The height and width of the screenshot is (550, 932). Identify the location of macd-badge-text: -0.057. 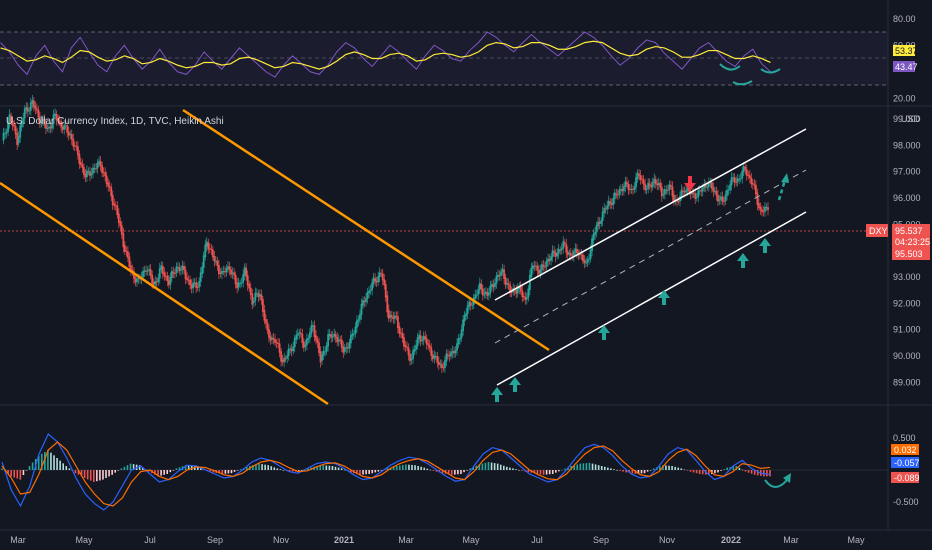
(907, 463).